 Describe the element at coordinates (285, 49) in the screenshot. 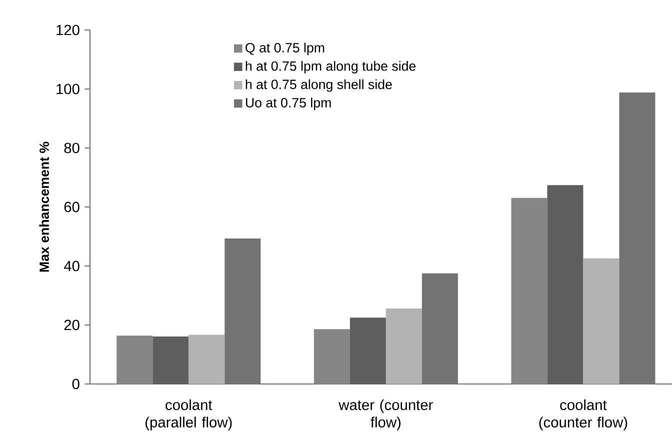

I see `legend-label: Q at 0.75 lpm` at that location.